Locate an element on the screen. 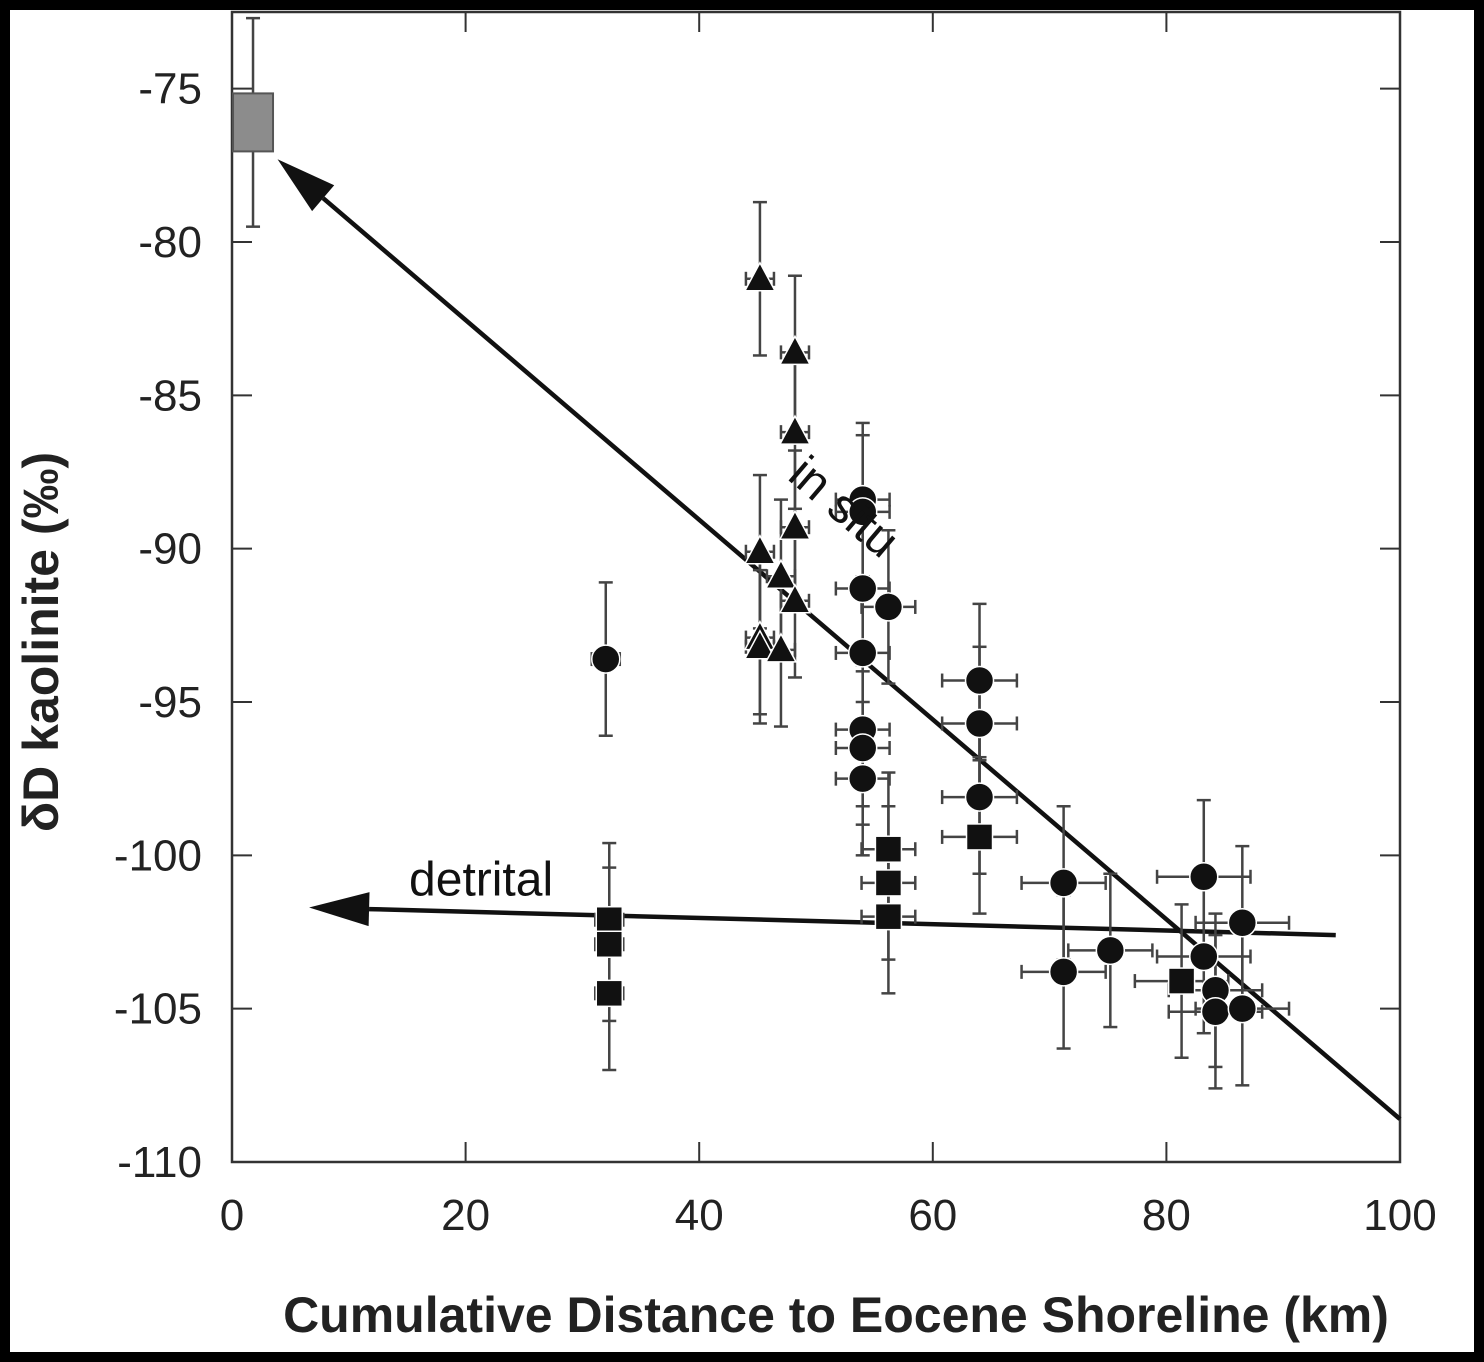 The image size is (1484, 1362). y-tick-label: -110 is located at coordinates (159, 1162).